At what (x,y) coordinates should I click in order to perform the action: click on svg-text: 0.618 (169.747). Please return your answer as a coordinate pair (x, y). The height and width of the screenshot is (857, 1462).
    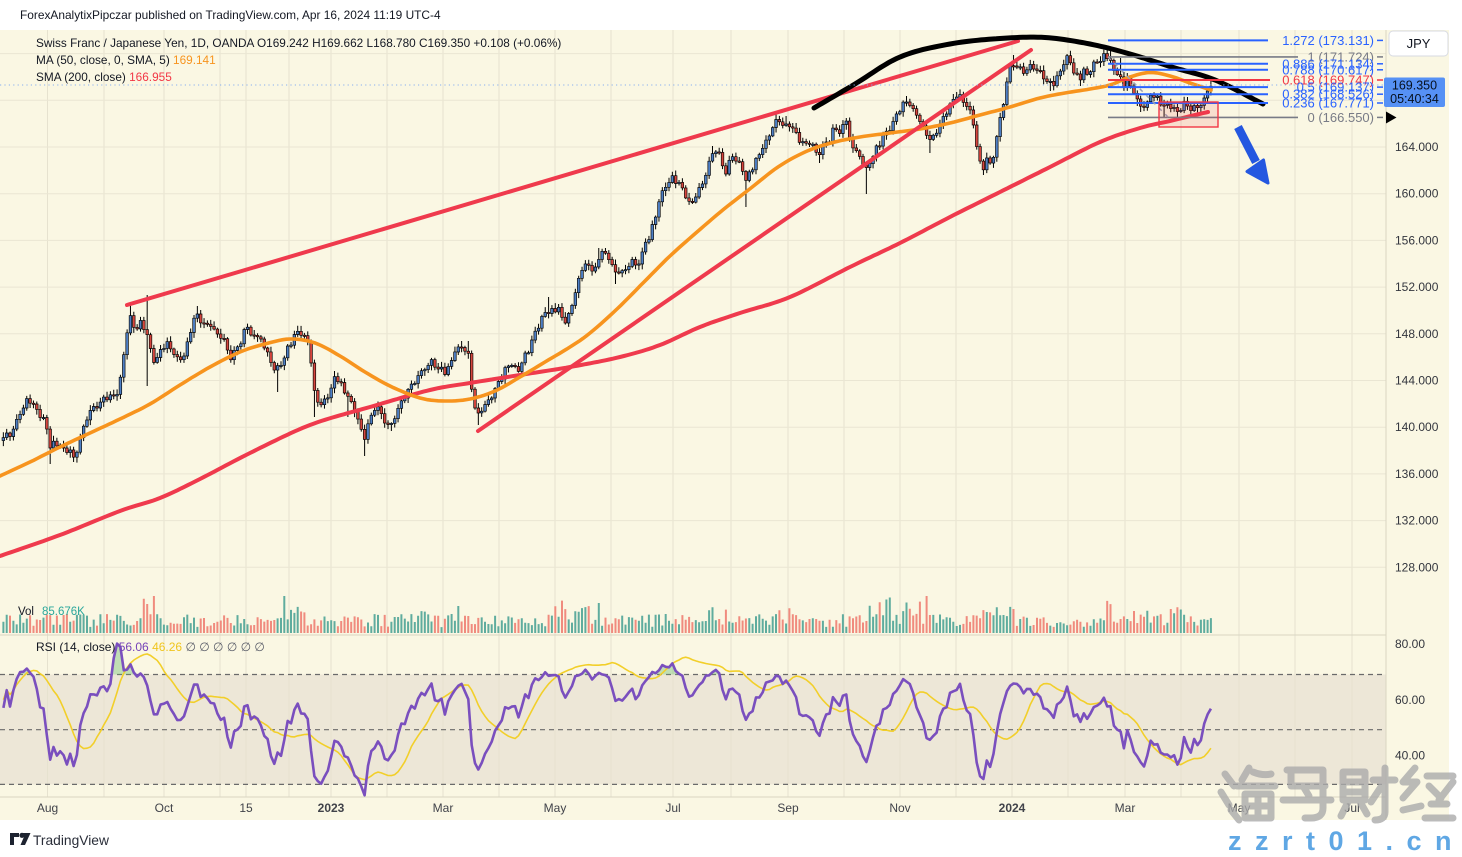
    Looking at the image, I should click on (1328, 80).